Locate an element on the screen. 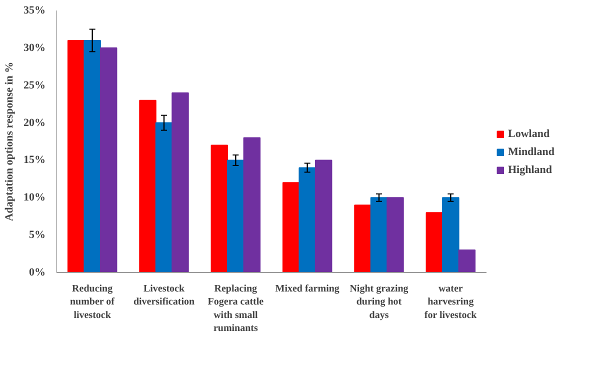 Image resolution: width=595 pixels, height=372 pixels. y-tick-label: 15% is located at coordinates (35, 160).